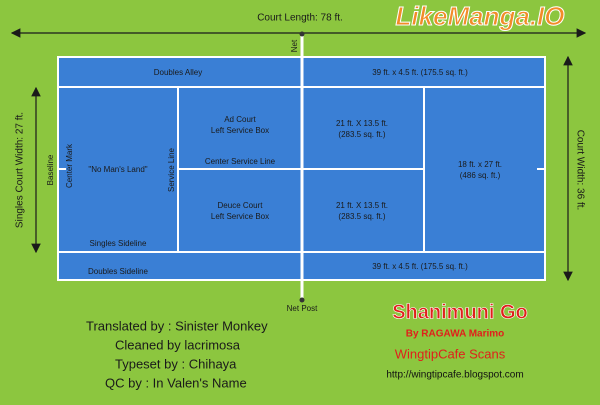 The width and height of the screenshot is (600, 405). I want to click on scan-url: http://wingtipcafe.blogspot.com, so click(454, 375).